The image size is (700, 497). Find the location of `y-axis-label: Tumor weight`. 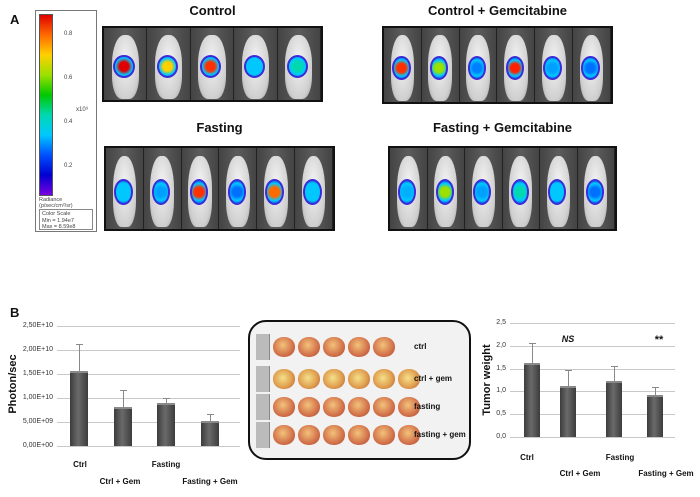

y-axis-label: Tumor weight is located at coordinates (487, 380).